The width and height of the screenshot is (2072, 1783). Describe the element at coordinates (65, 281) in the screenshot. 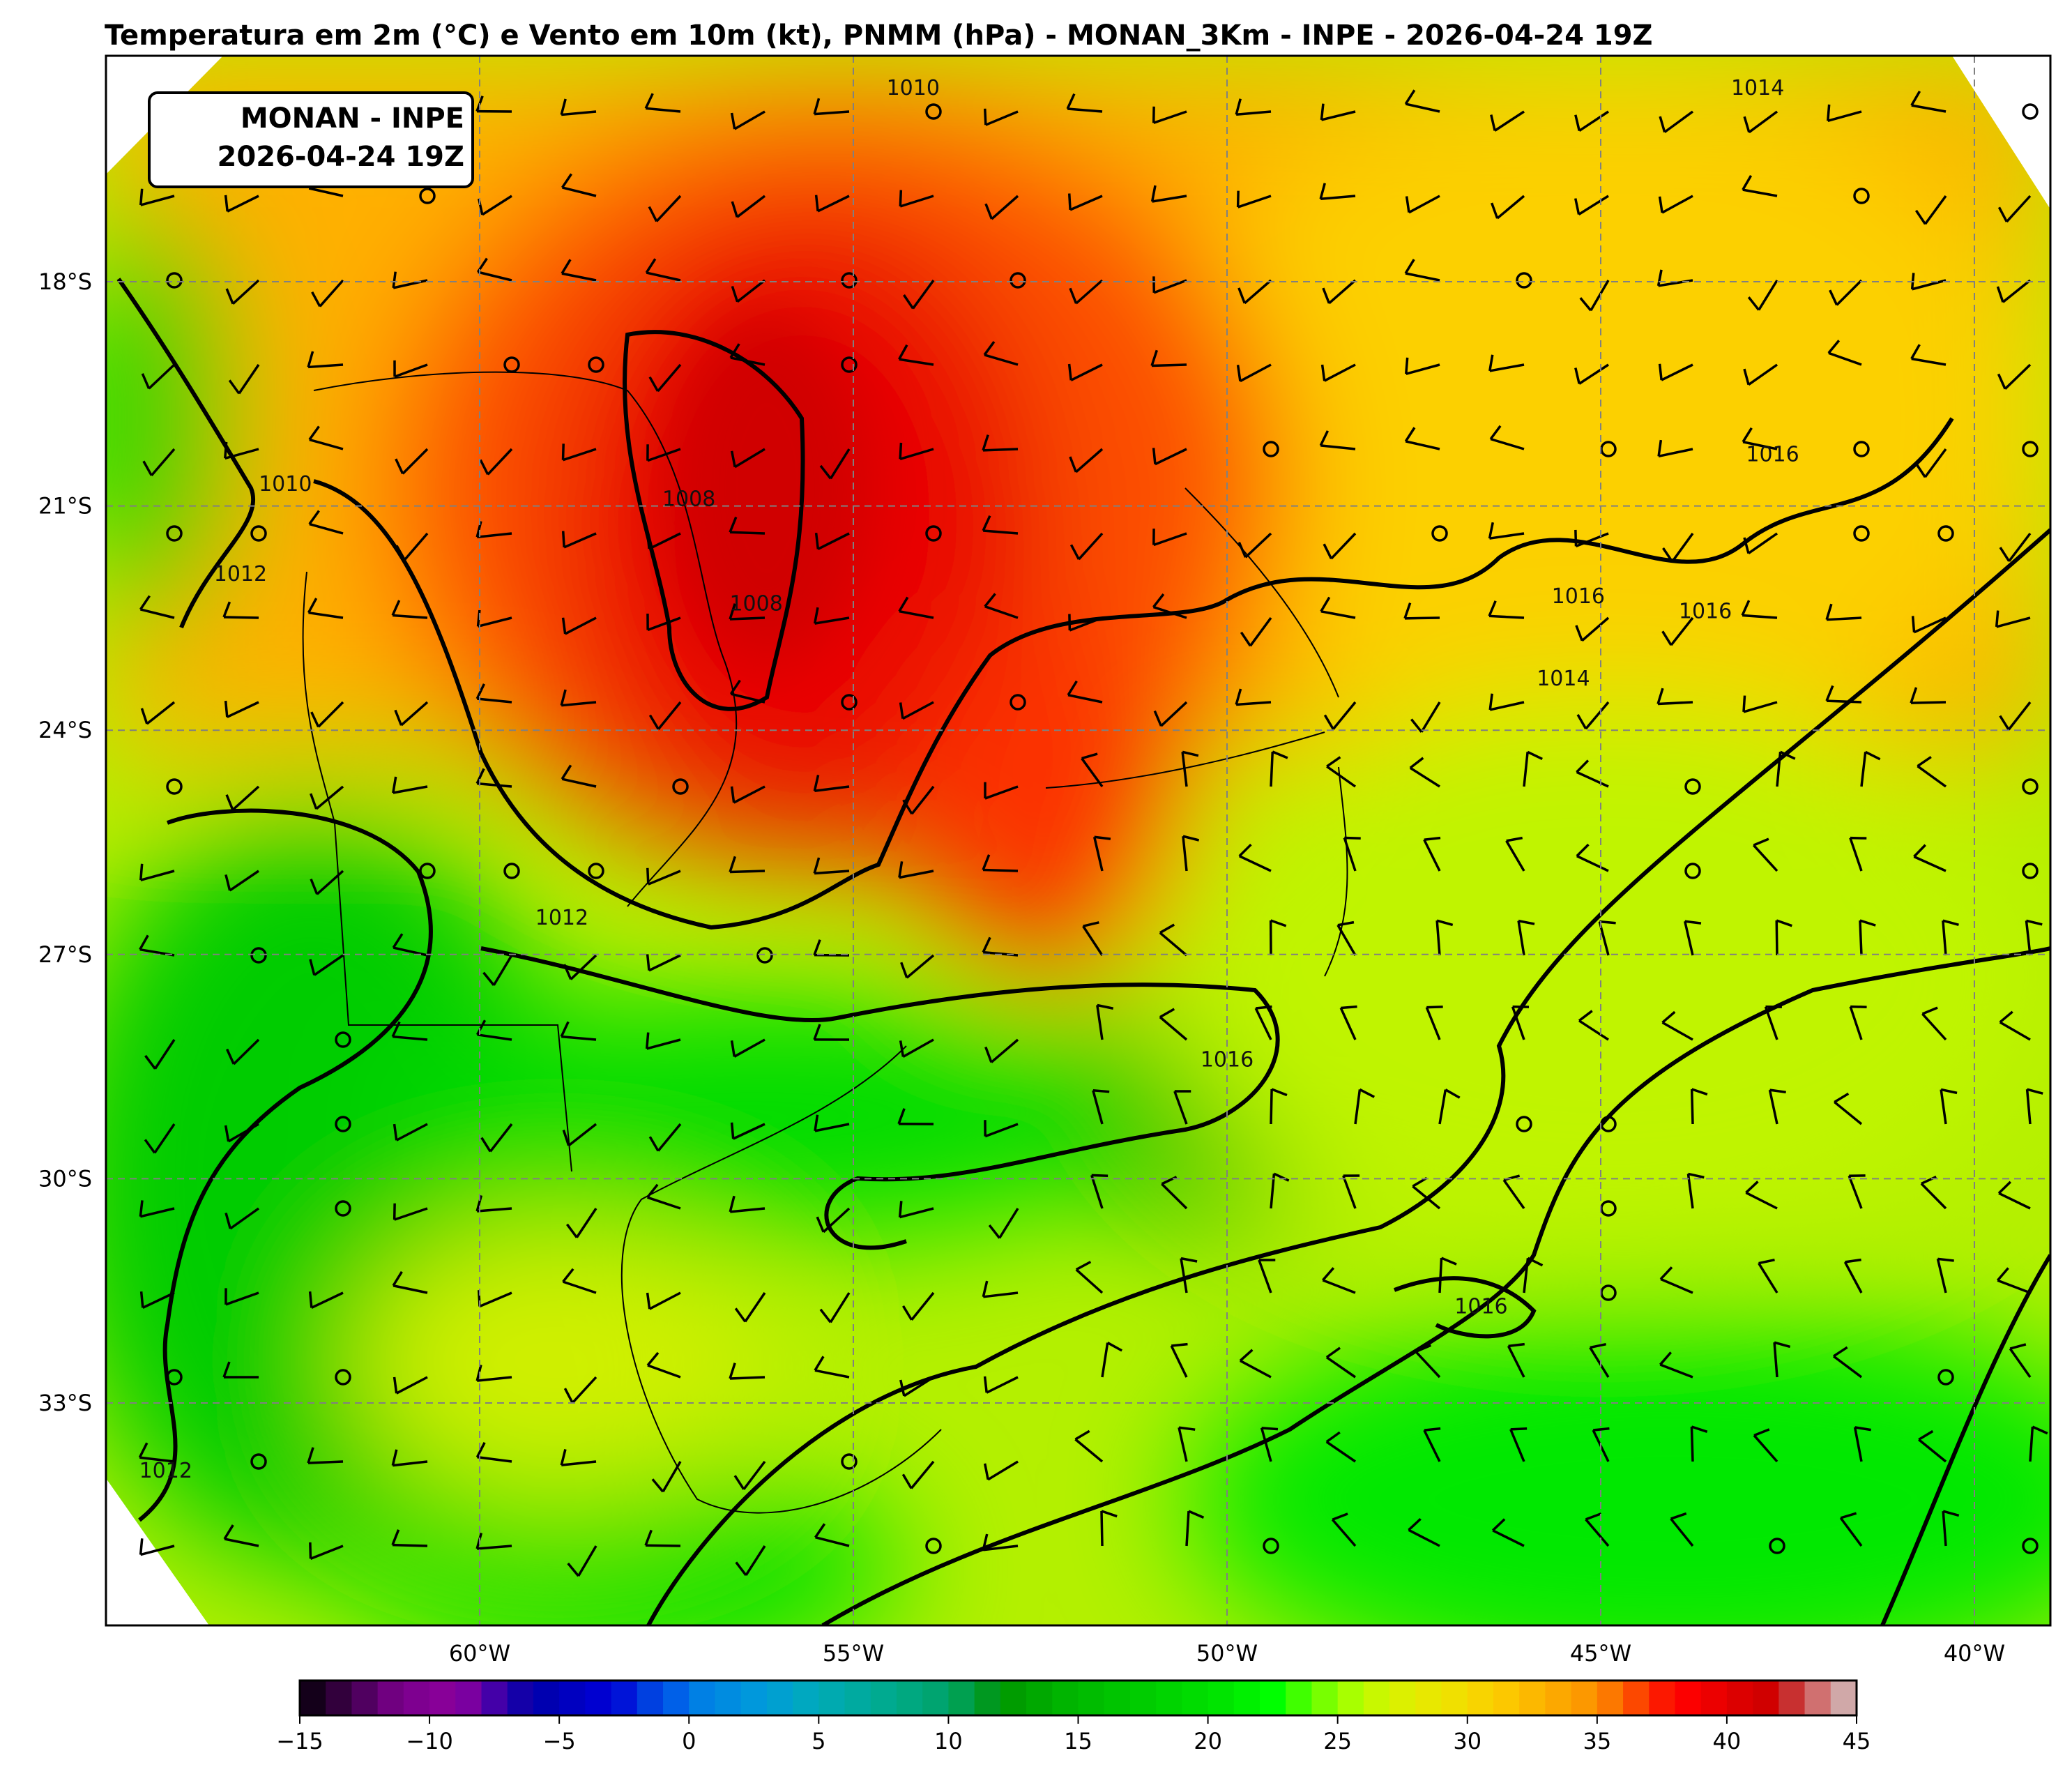

I see `lat-label: 18°S` at that location.